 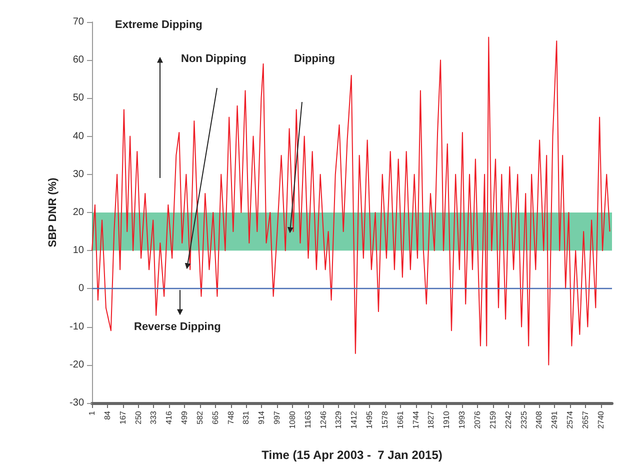 What do you see at coordinates (213, 59) in the screenshot?
I see `annotation: Non Dipping` at bounding box center [213, 59].